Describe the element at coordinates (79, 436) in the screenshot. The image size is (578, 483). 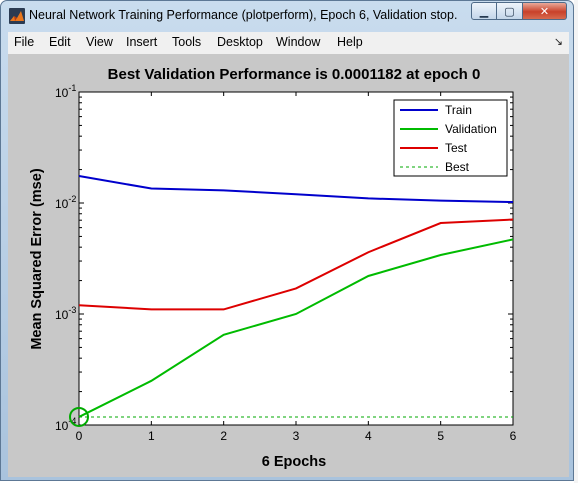
I see `x-tick-label: 0` at that location.